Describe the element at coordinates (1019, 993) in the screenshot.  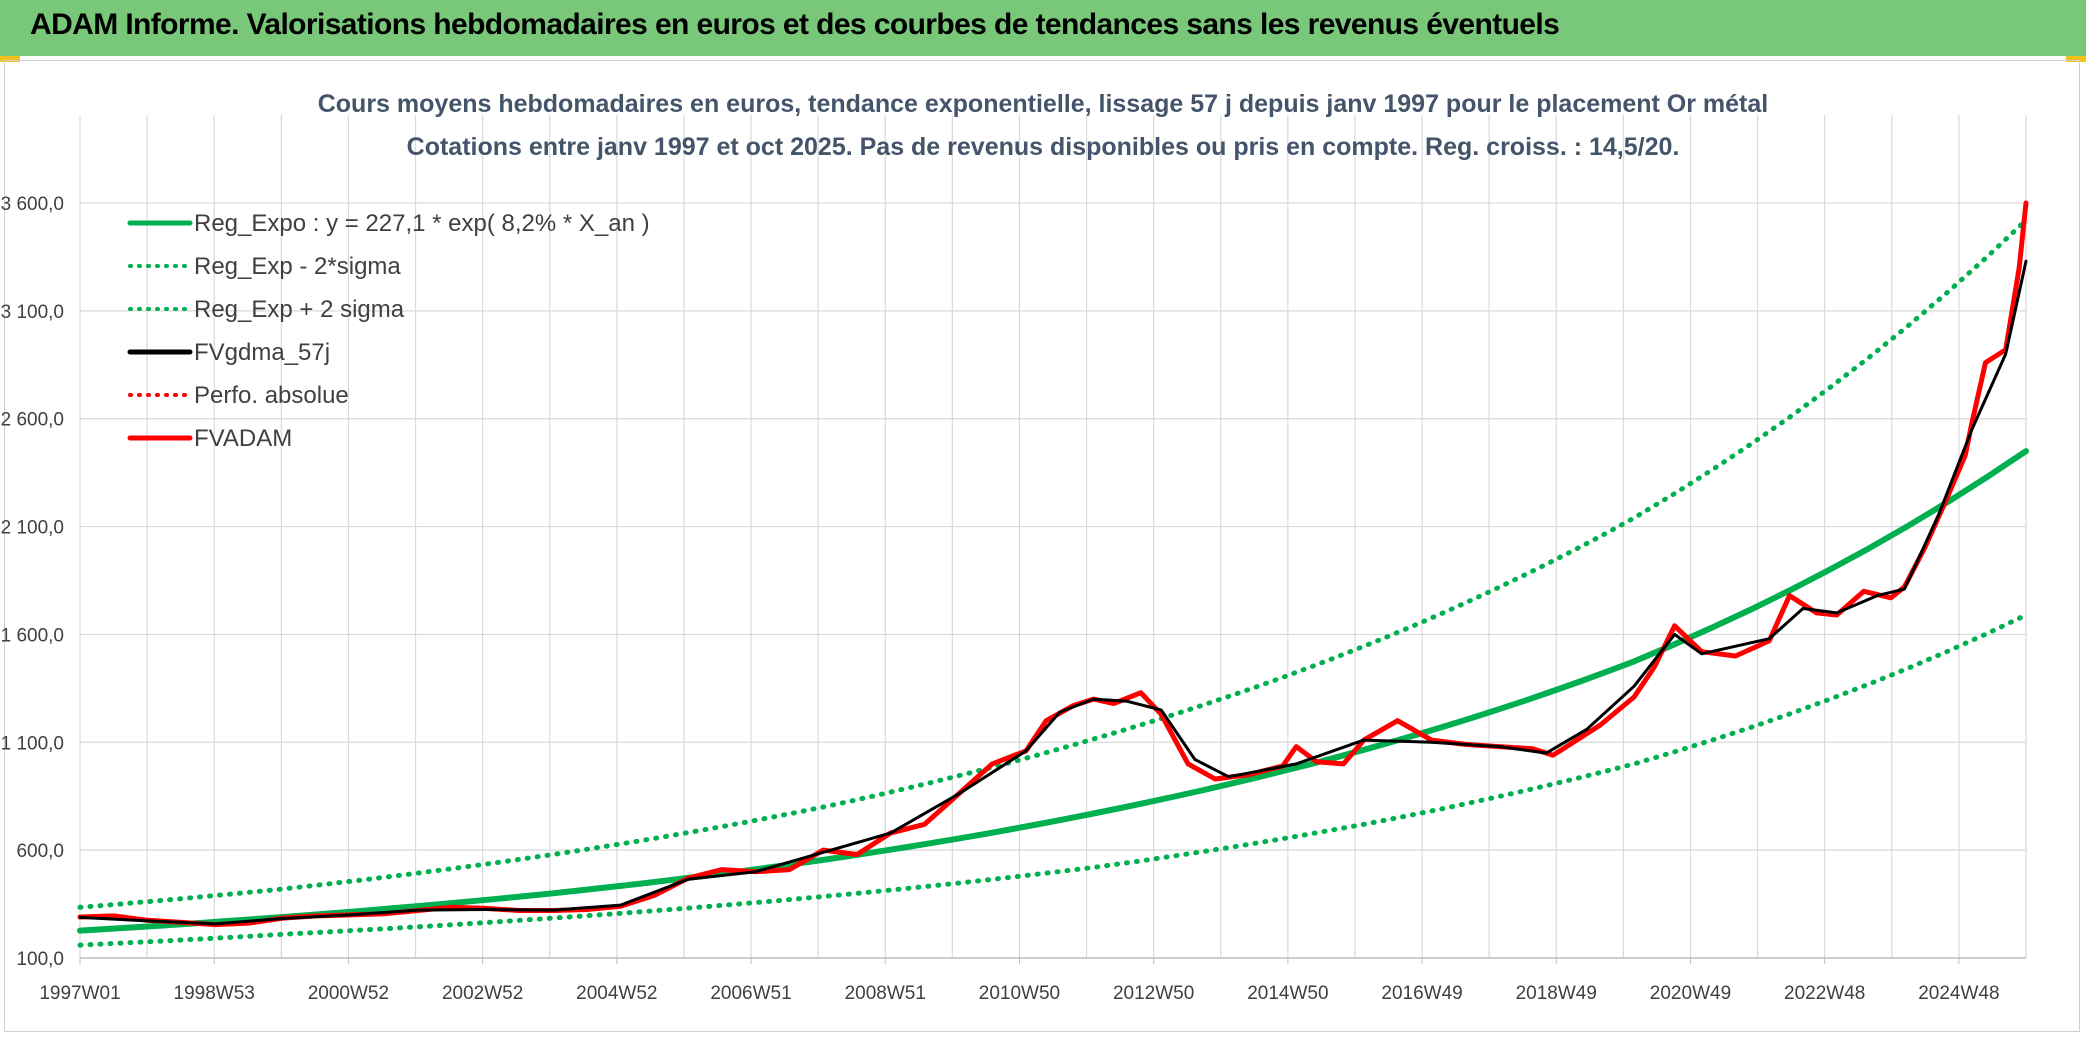
I see `x-tick-label: 2010W50` at that location.